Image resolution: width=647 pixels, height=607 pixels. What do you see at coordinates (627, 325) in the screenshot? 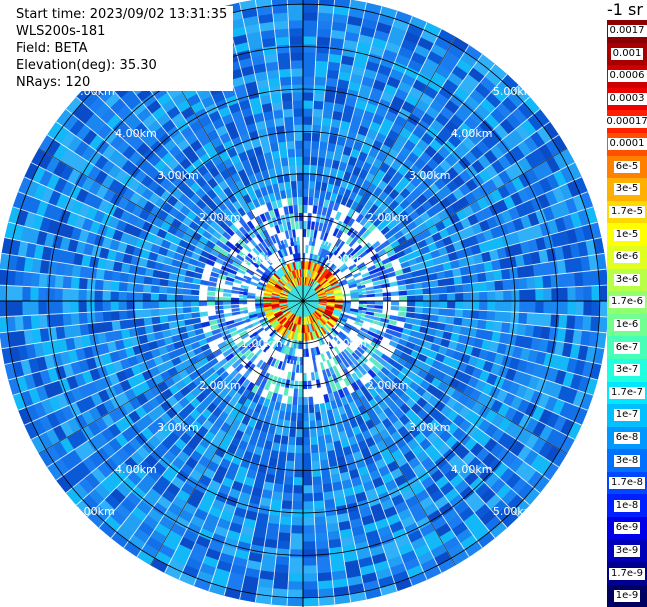
I see `legend-label: 1e-6` at bounding box center [627, 325].